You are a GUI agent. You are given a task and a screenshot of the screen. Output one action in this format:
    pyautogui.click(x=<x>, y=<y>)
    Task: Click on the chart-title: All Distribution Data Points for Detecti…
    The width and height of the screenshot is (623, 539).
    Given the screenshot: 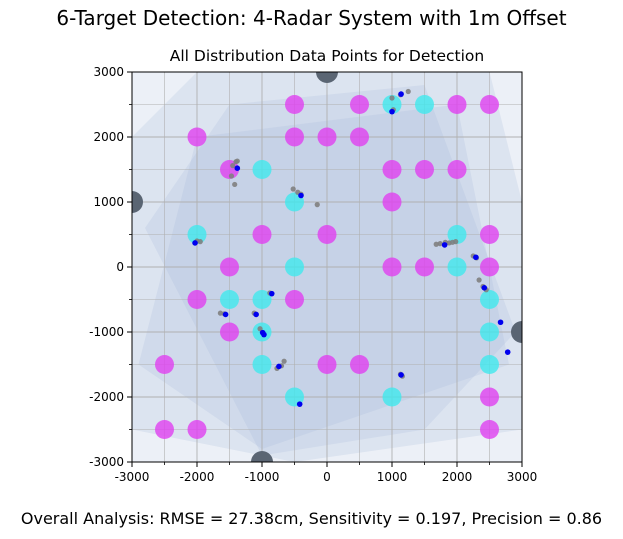 What is the action you would take?
    pyautogui.click(x=327, y=56)
    